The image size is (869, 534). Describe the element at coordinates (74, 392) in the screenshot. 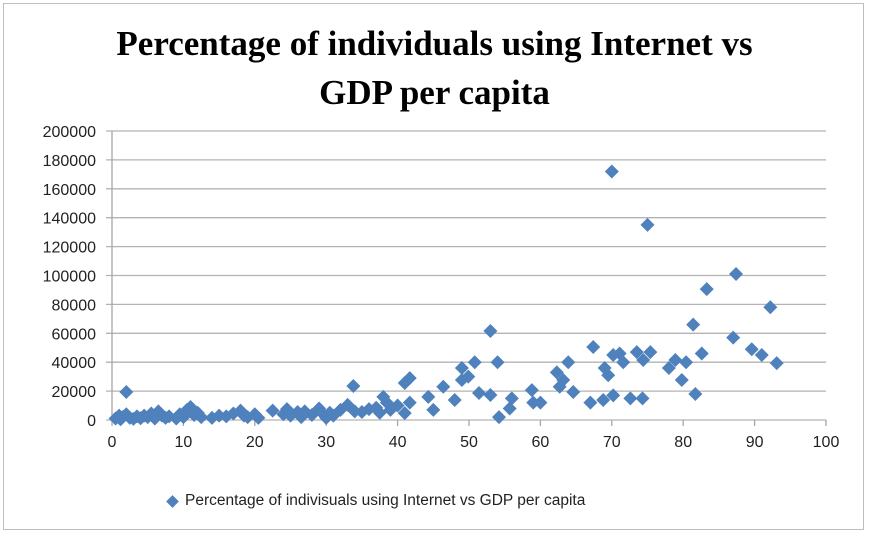

I see `y-tick-label: 20000` at that location.